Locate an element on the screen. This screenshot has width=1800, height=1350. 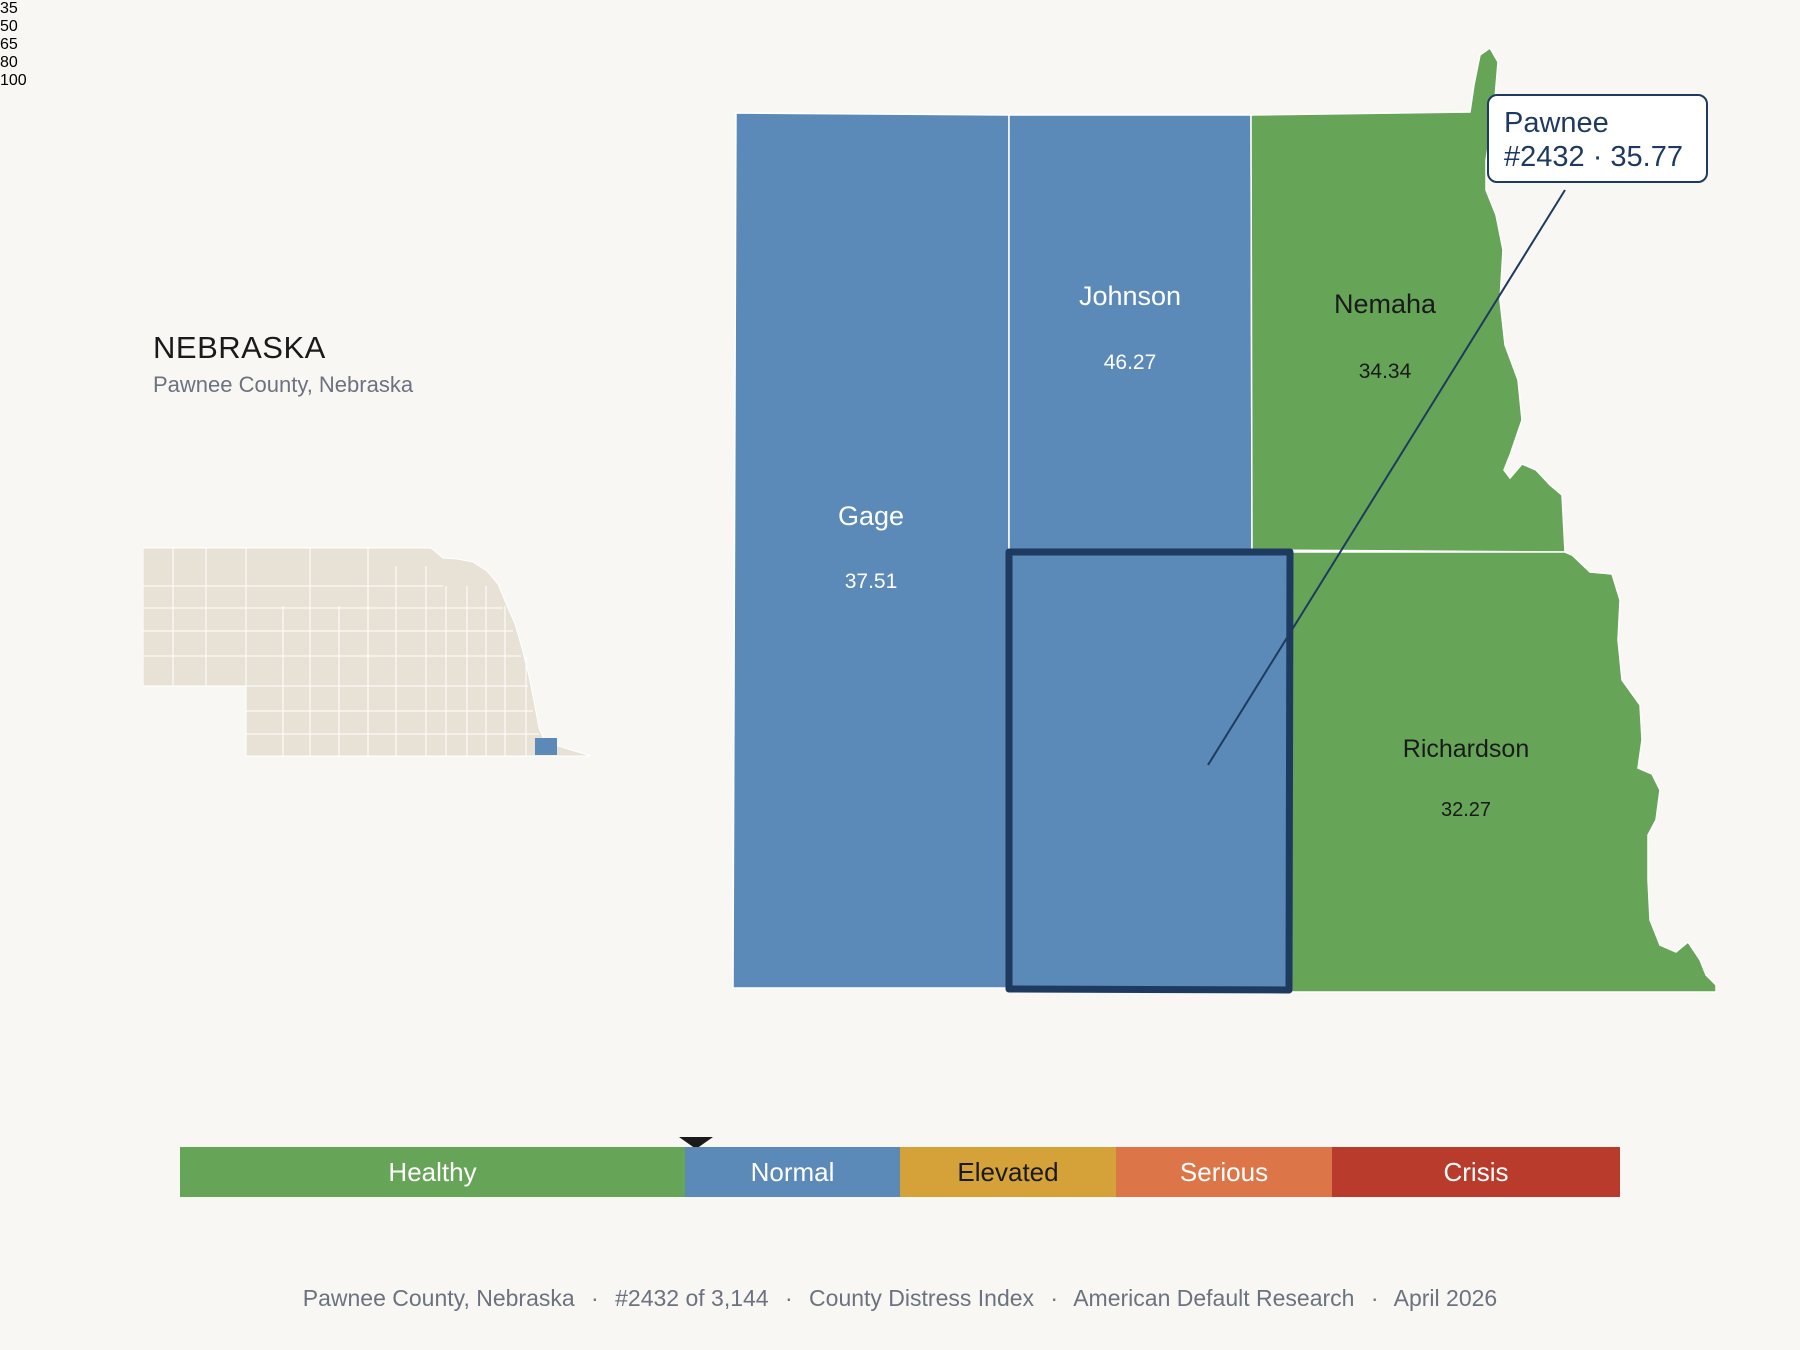
state-title: NEBRASKA is located at coordinates (239, 347).